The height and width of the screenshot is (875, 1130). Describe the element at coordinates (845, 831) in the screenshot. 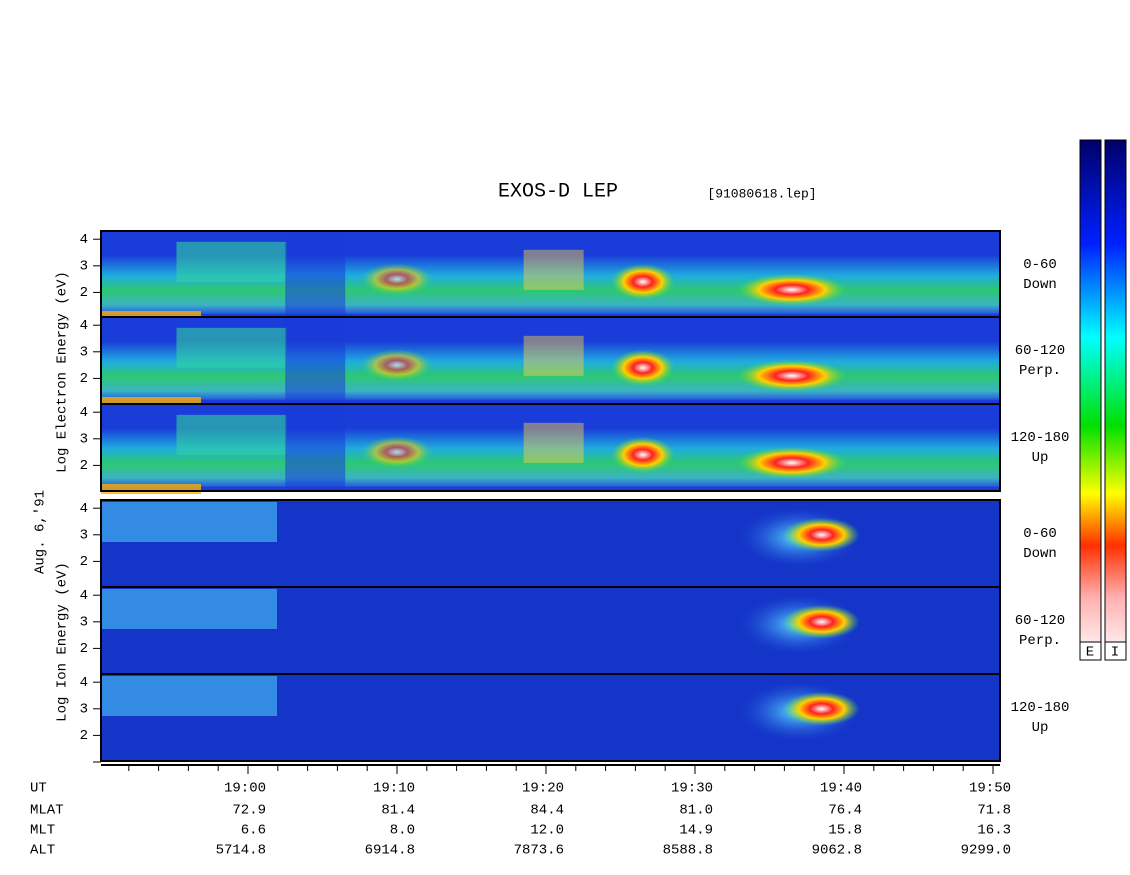

I see `table-cell: 15.8` at that location.